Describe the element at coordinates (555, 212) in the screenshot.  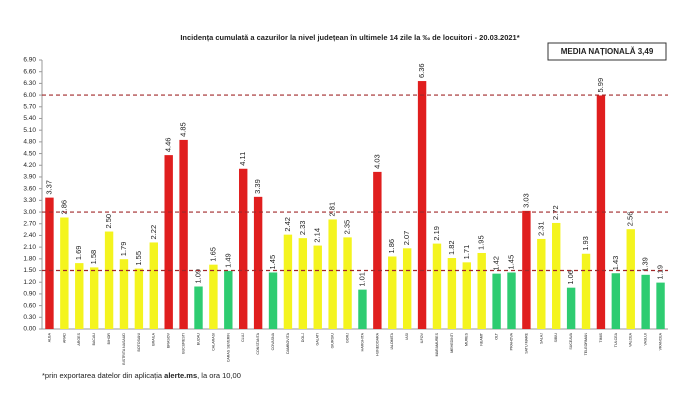
I see `value-label: 2.72` at that location.